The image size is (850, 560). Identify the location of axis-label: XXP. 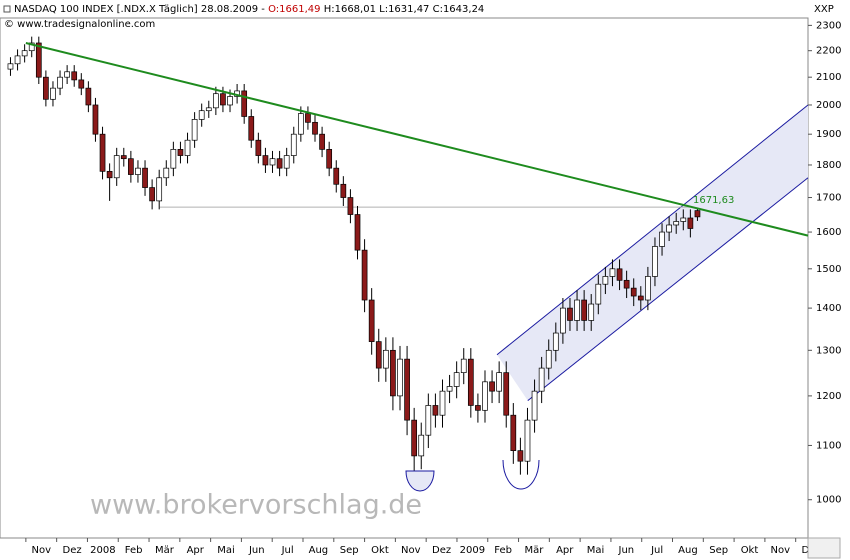
(824, 9).